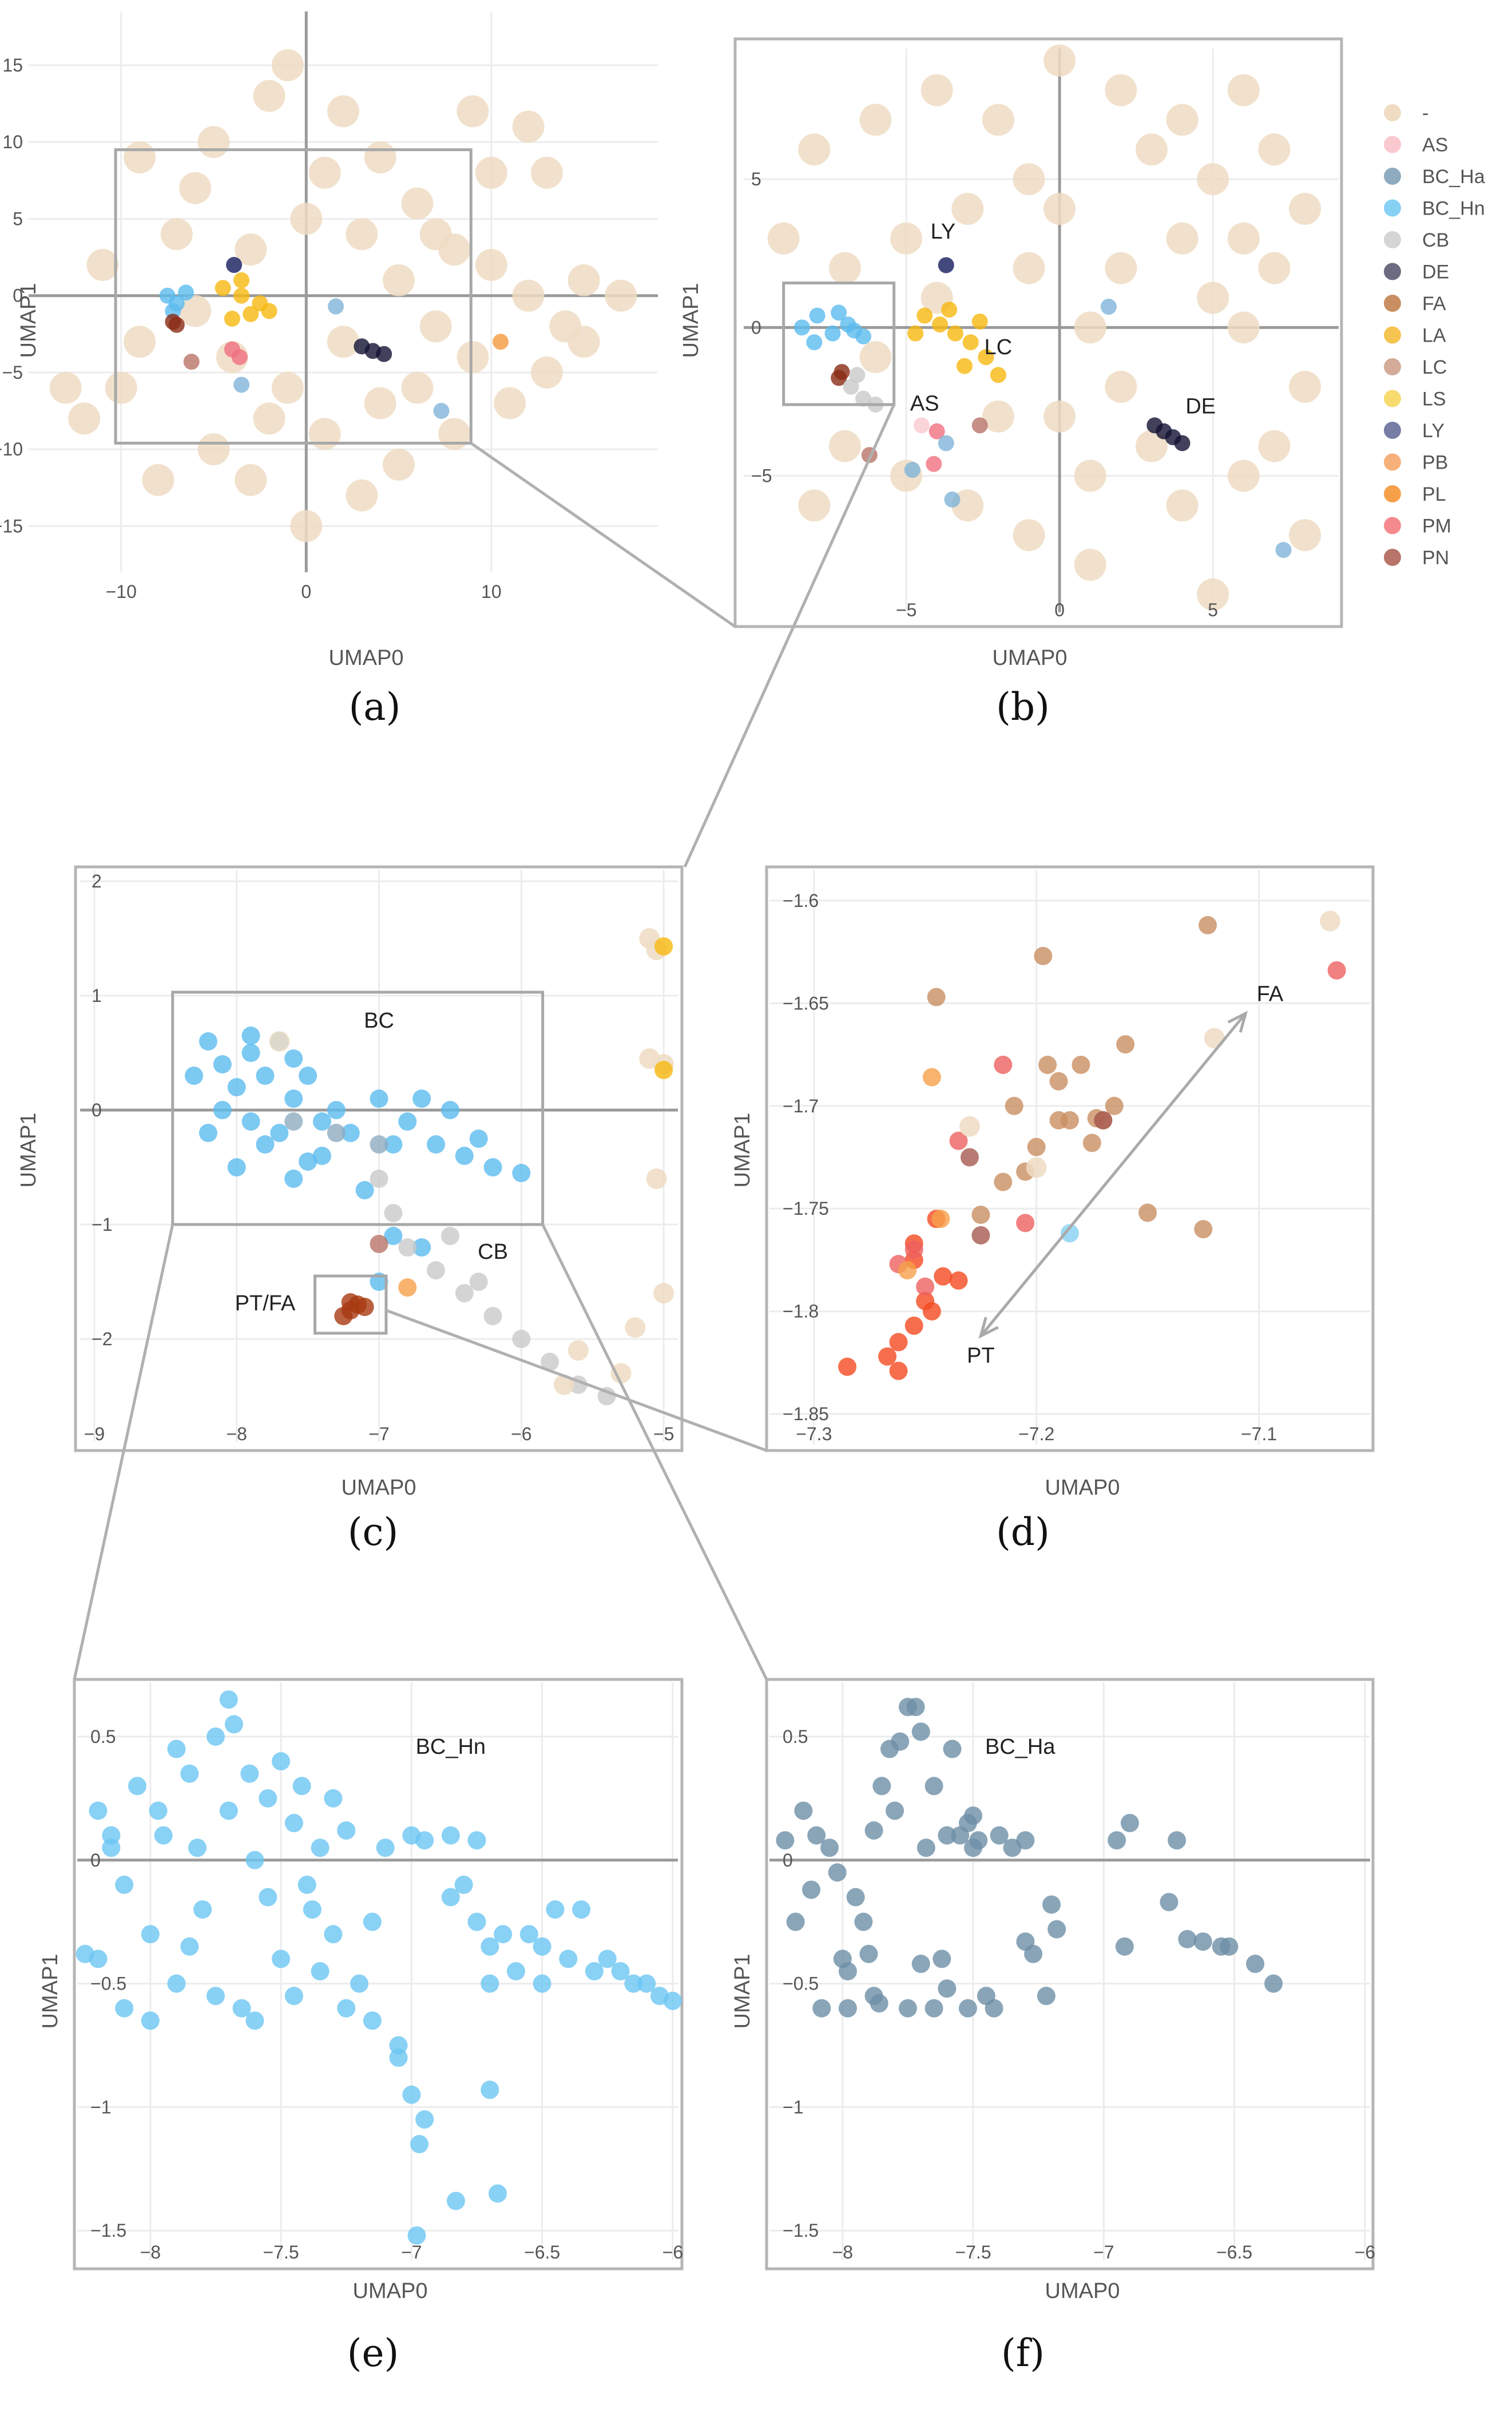  I want to click on series-LC, so click(246, 299).